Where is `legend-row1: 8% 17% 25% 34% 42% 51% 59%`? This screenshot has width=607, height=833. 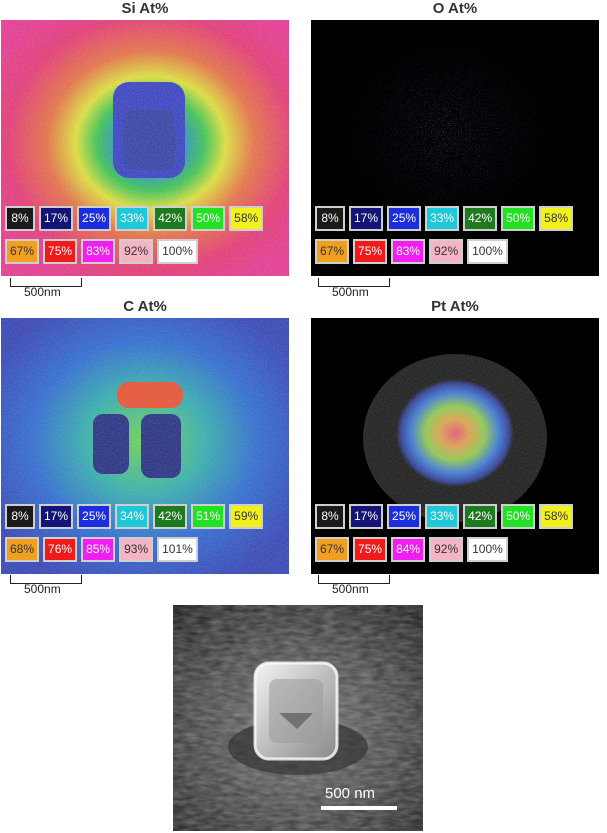
legend-row1: 8% 17% 25% 34% 42% 51% 59% is located at coordinates (136, 517).